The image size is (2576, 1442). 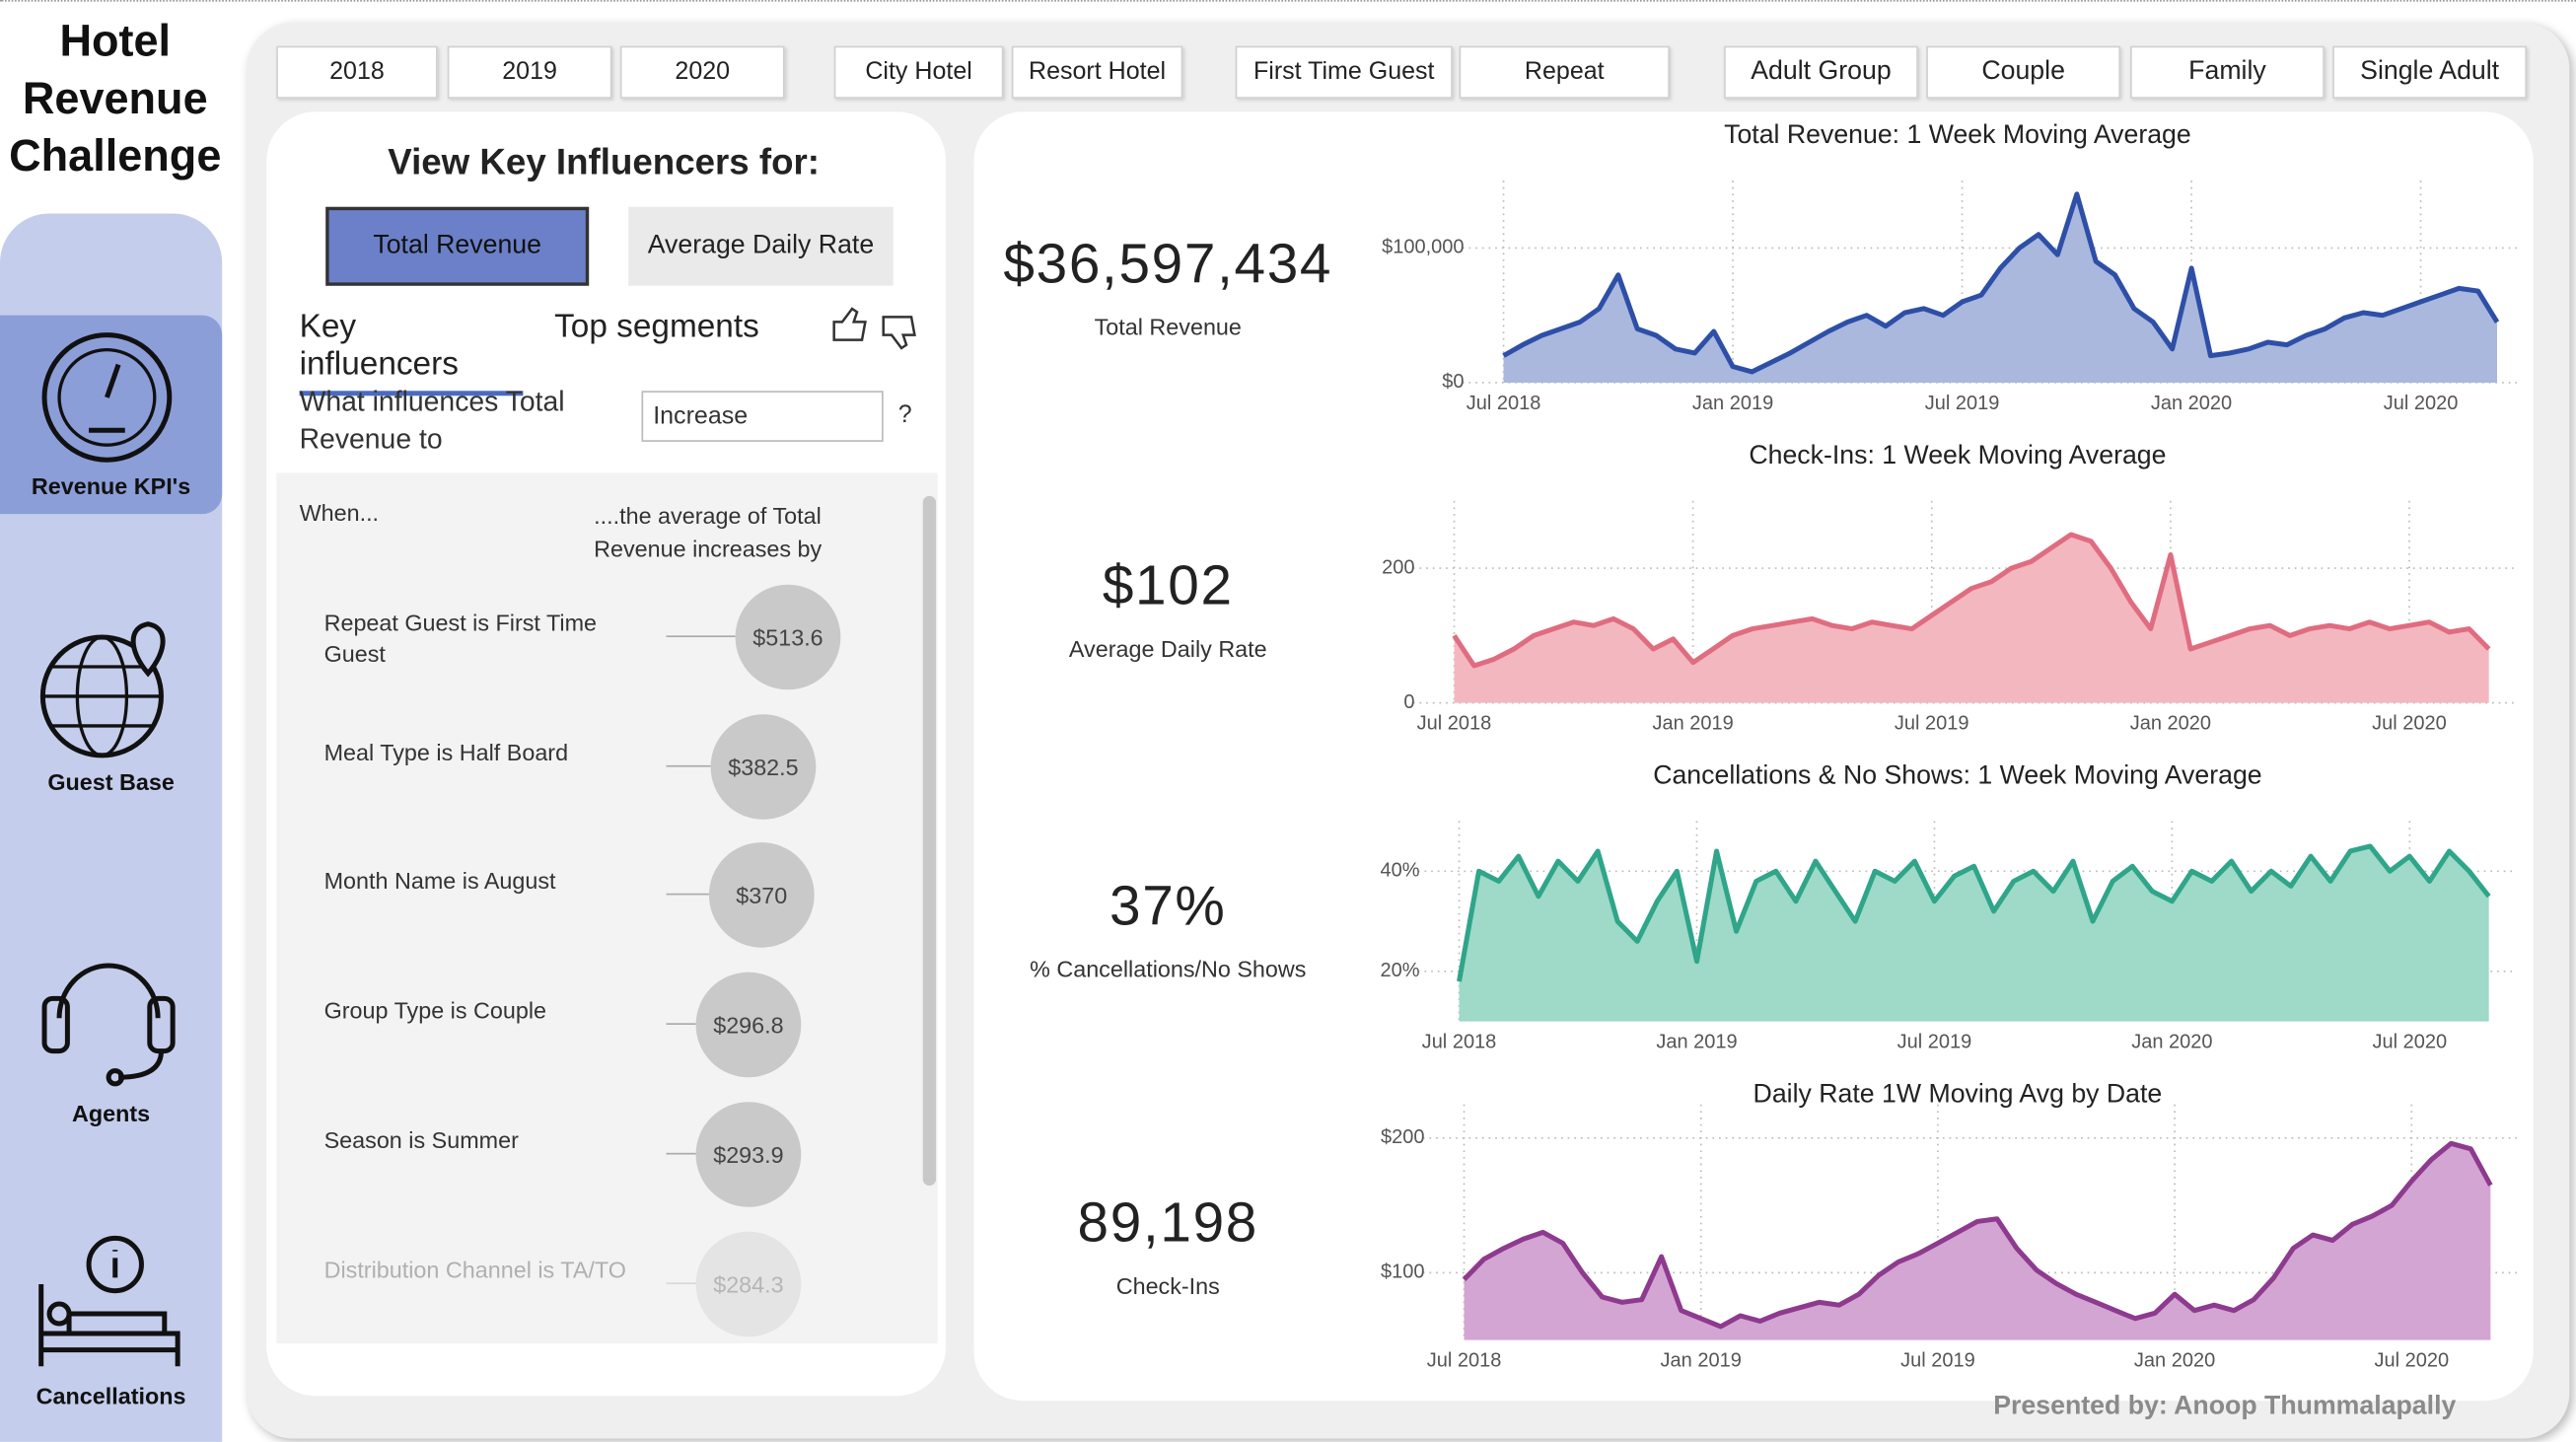 What do you see at coordinates (1167, 1286) in the screenshot?
I see `kpi-label: Check-Ins` at bounding box center [1167, 1286].